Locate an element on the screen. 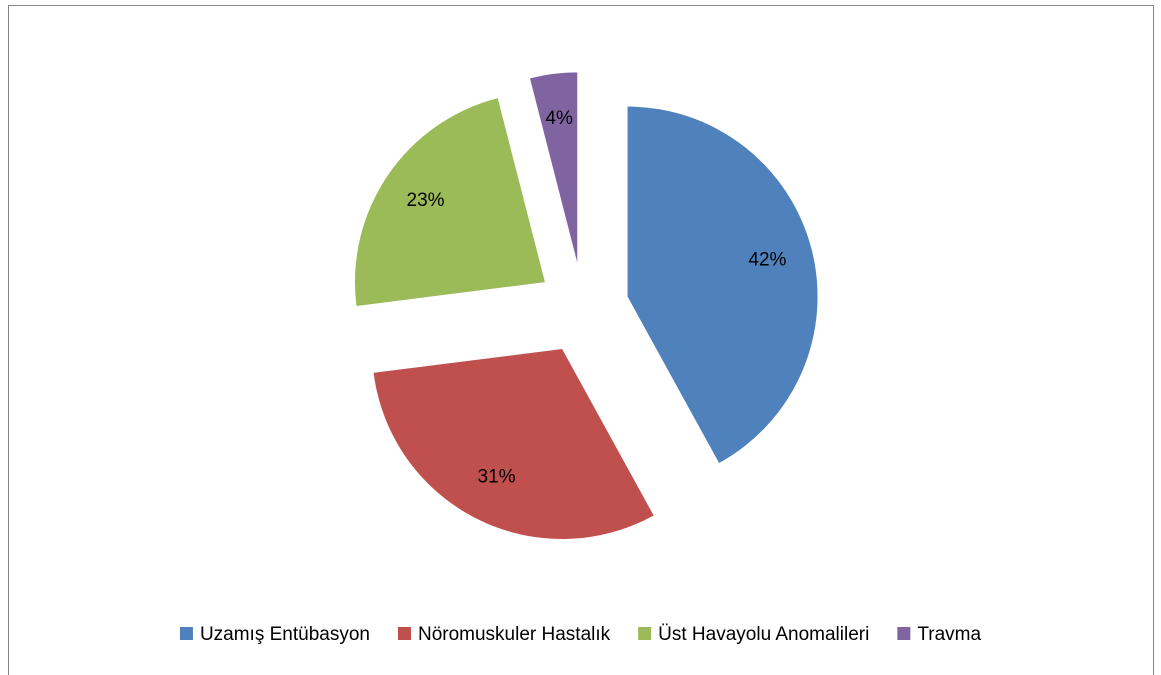 This screenshot has width=1161, height=675. data-label: 31% is located at coordinates (497, 477).